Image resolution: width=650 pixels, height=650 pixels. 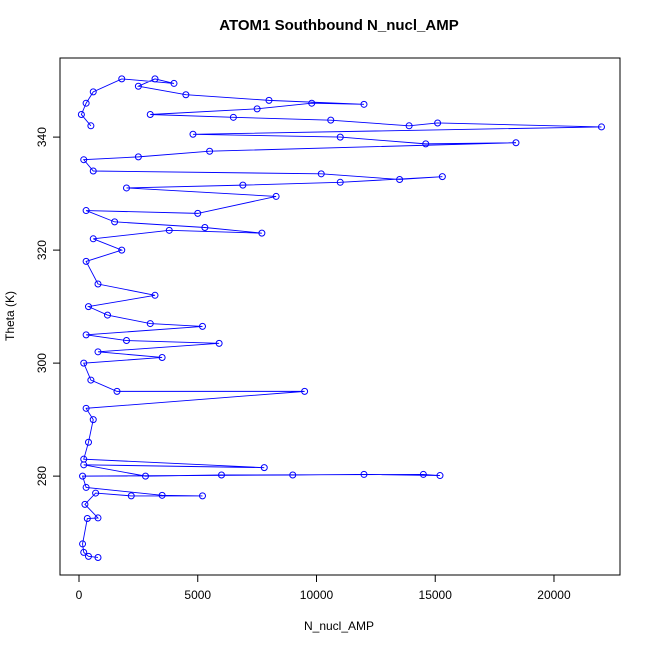 I want to click on y-tick-label: 280, so click(x=42, y=476).